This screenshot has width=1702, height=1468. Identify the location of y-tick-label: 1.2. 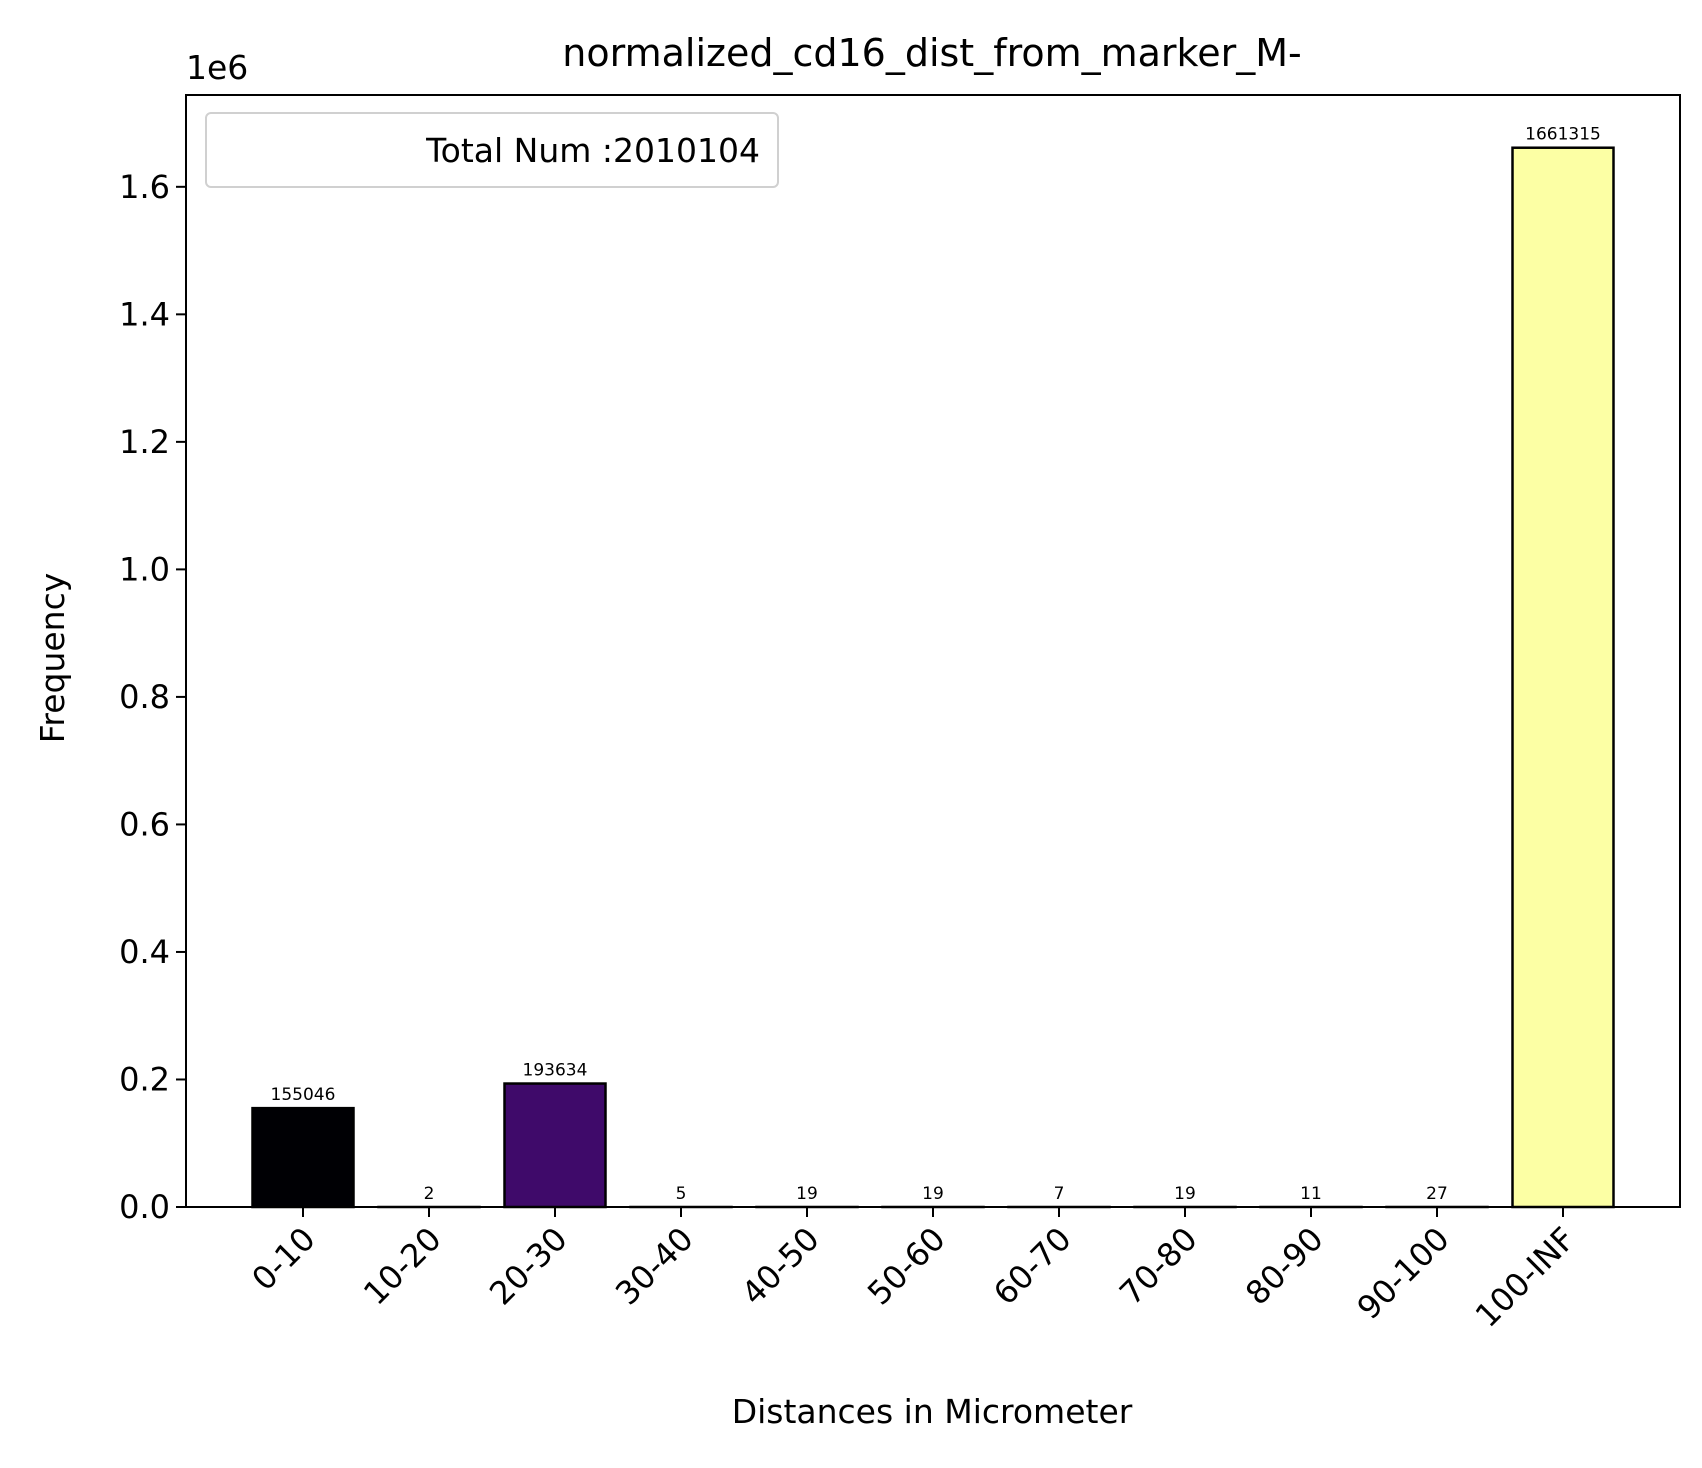
(144, 442).